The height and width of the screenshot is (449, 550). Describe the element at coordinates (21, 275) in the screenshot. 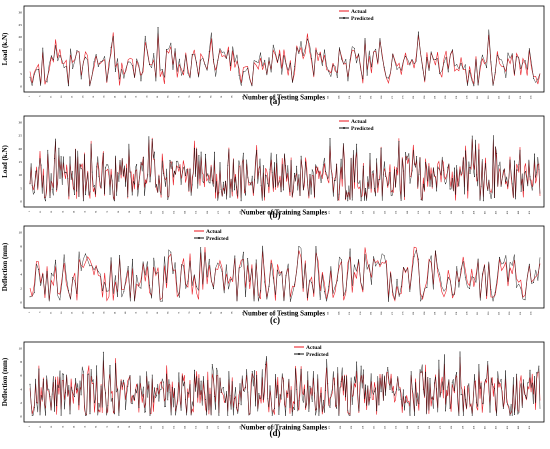

I see `y-tick-label: 4` at that location.